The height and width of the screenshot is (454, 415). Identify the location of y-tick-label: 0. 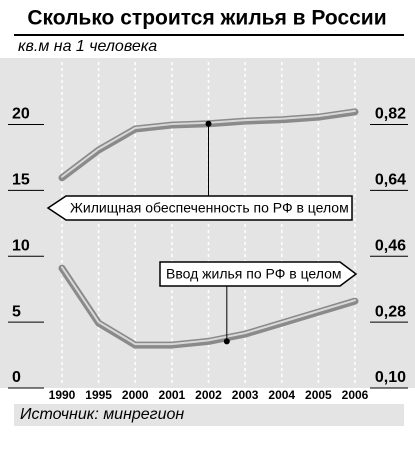
(16, 377).